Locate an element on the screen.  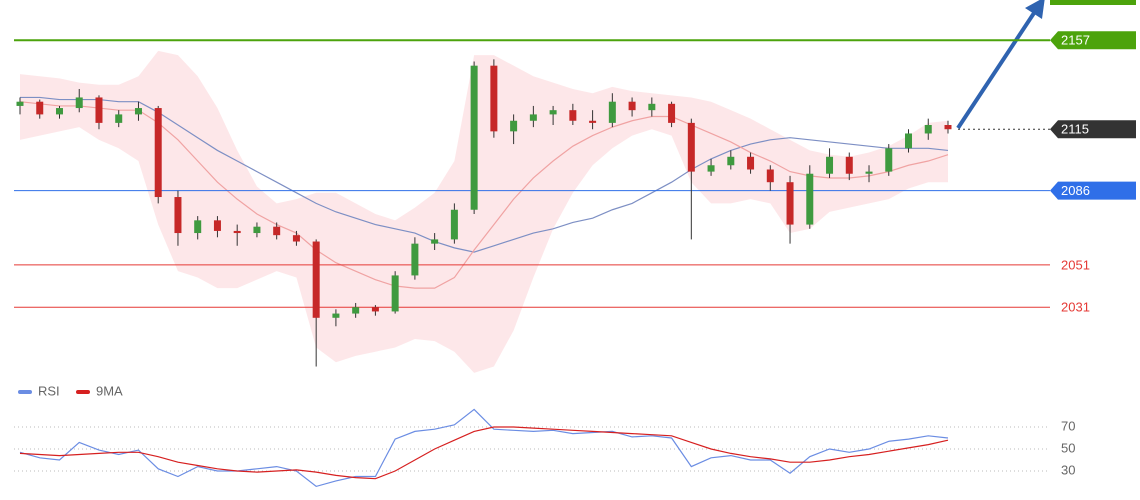
y-tick-label: 70 is located at coordinates (1068, 425).